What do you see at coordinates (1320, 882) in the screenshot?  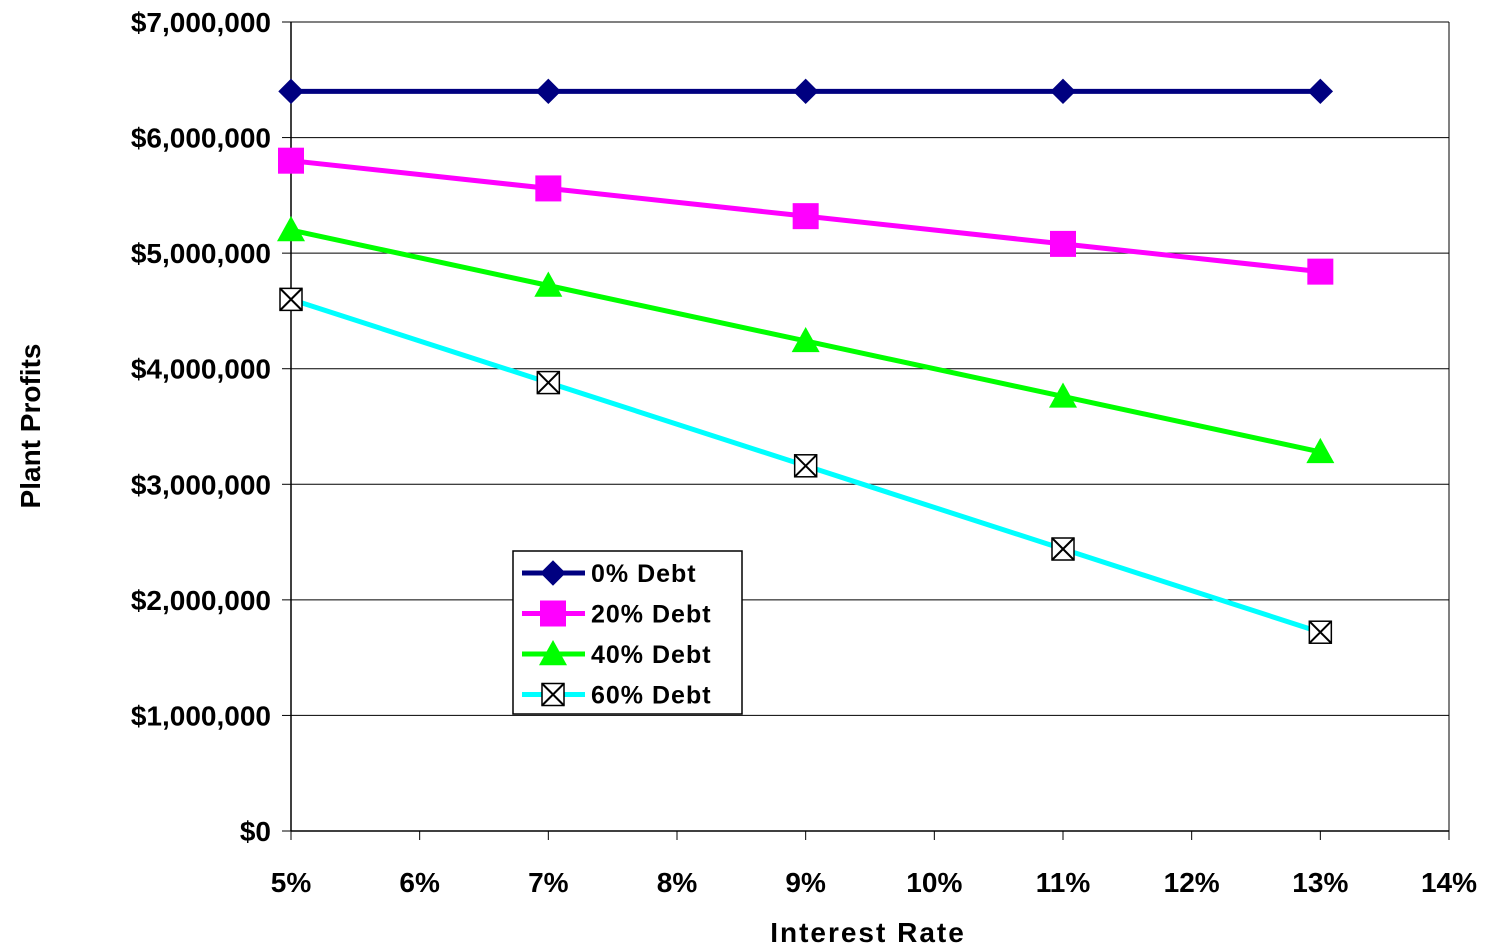 I see `x-tick-label: 13%` at bounding box center [1320, 882].